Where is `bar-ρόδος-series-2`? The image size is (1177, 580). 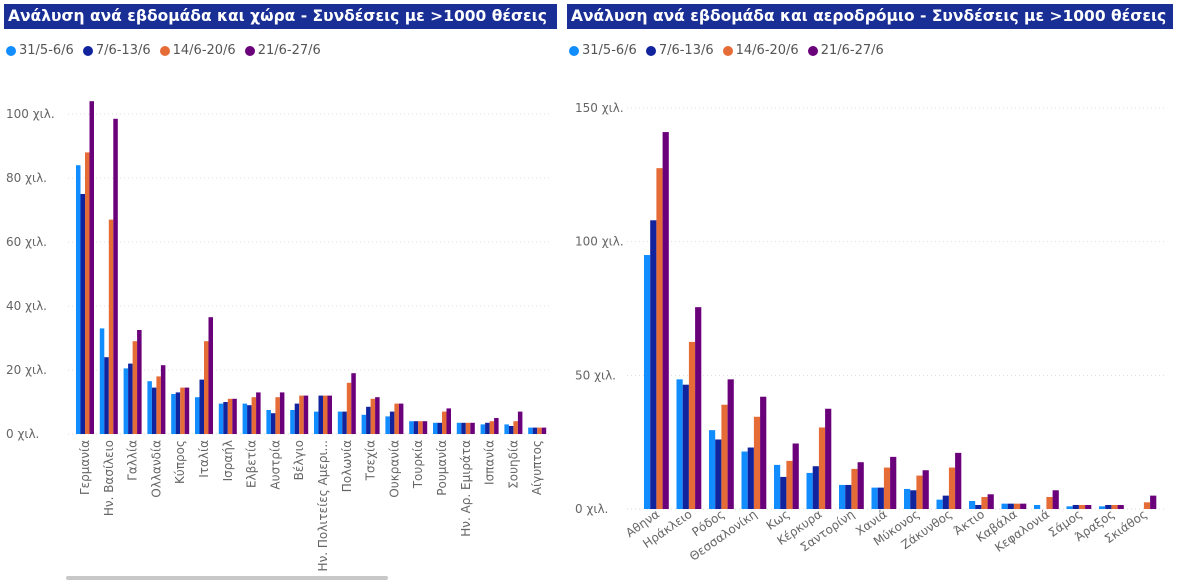
bar-ρόδος-series-2 is located at coordinates (718, 474).